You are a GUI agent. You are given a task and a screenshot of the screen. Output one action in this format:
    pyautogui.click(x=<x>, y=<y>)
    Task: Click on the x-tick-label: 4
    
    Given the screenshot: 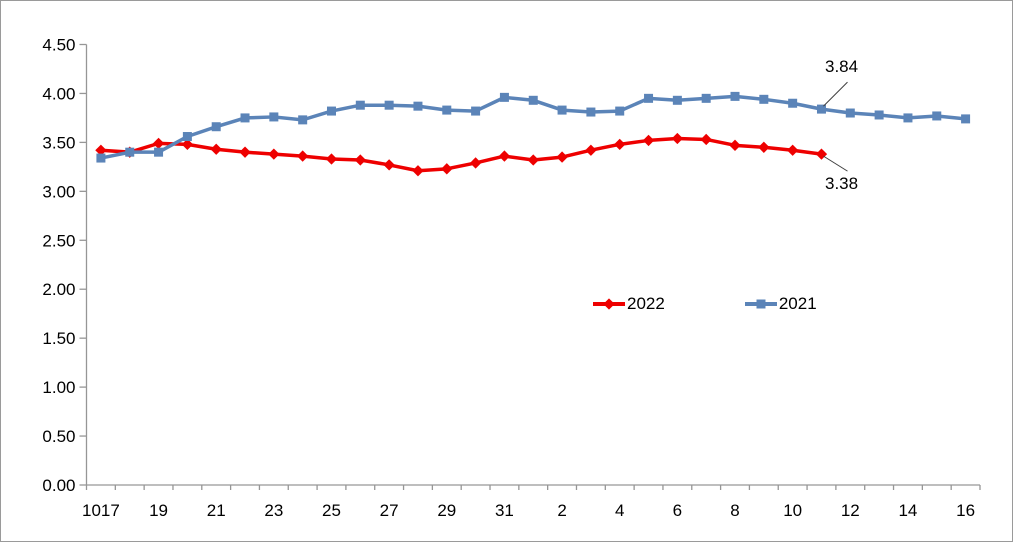 What is the action you would take?
    pyautogui.click(x=619, y=510)
    